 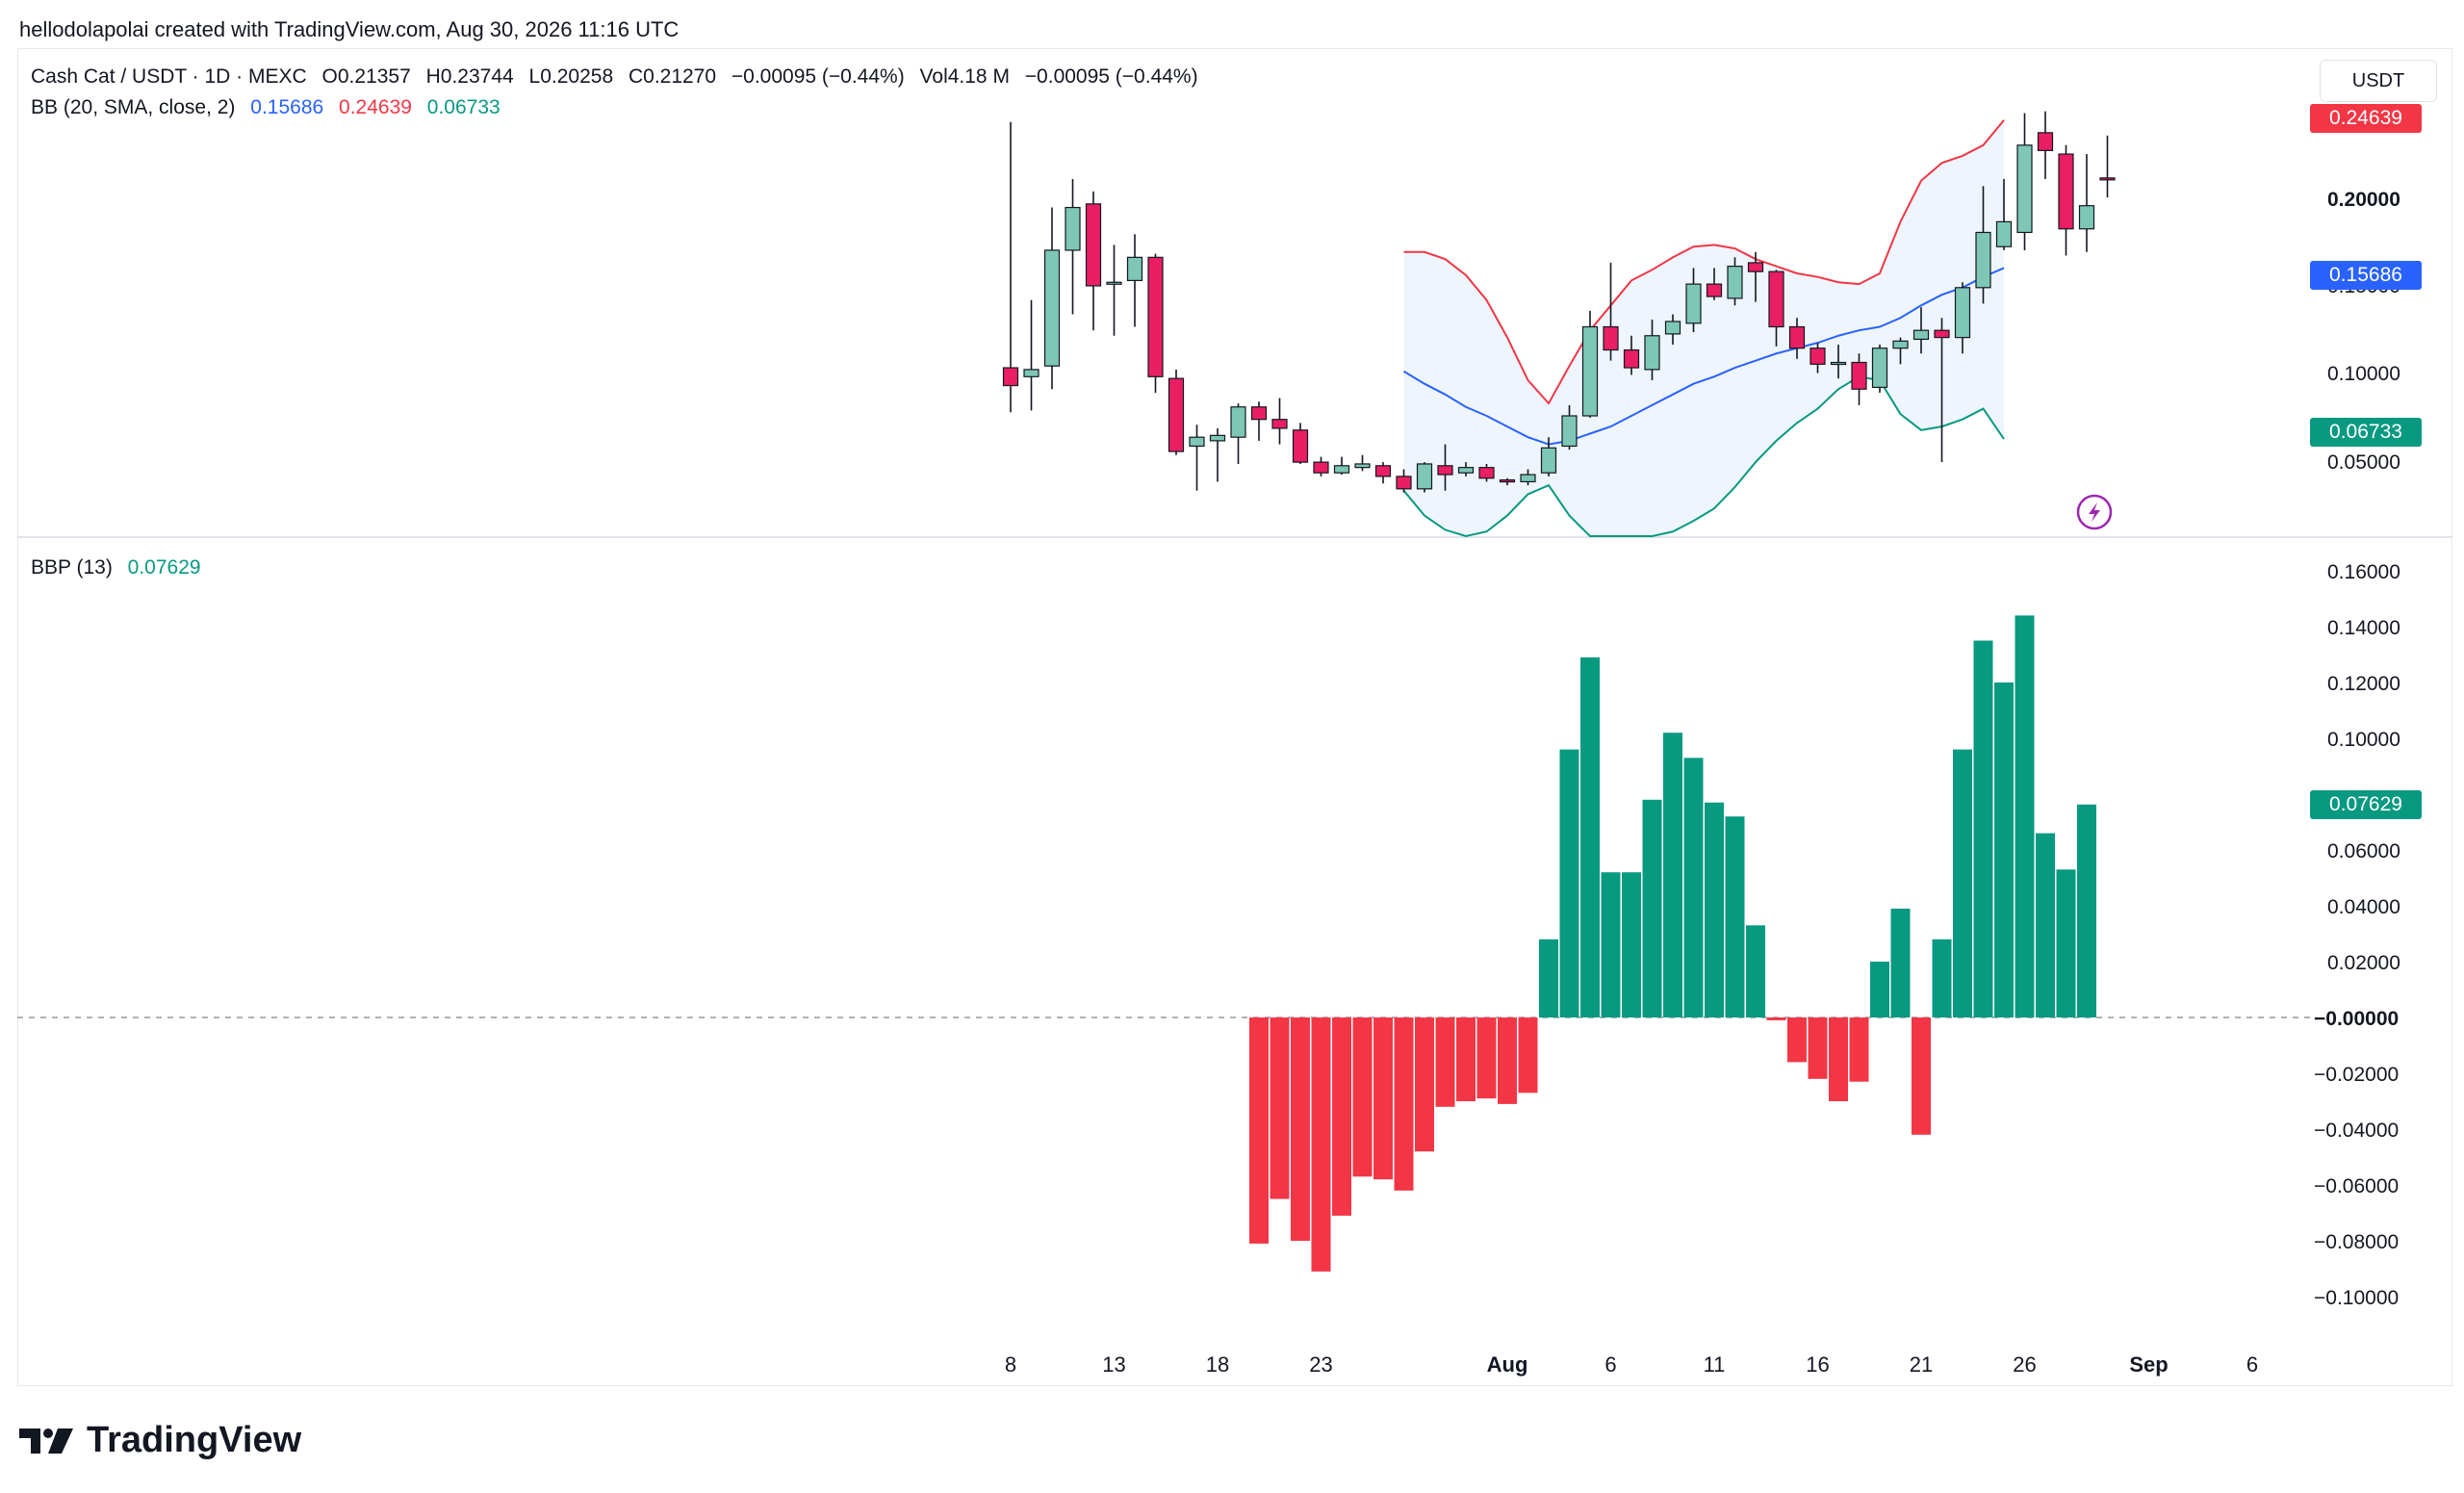 What do you see at coordinates (469, 77) in the screenshot?
I see `high-value: H0.23744` at bounding box center [469, 77].